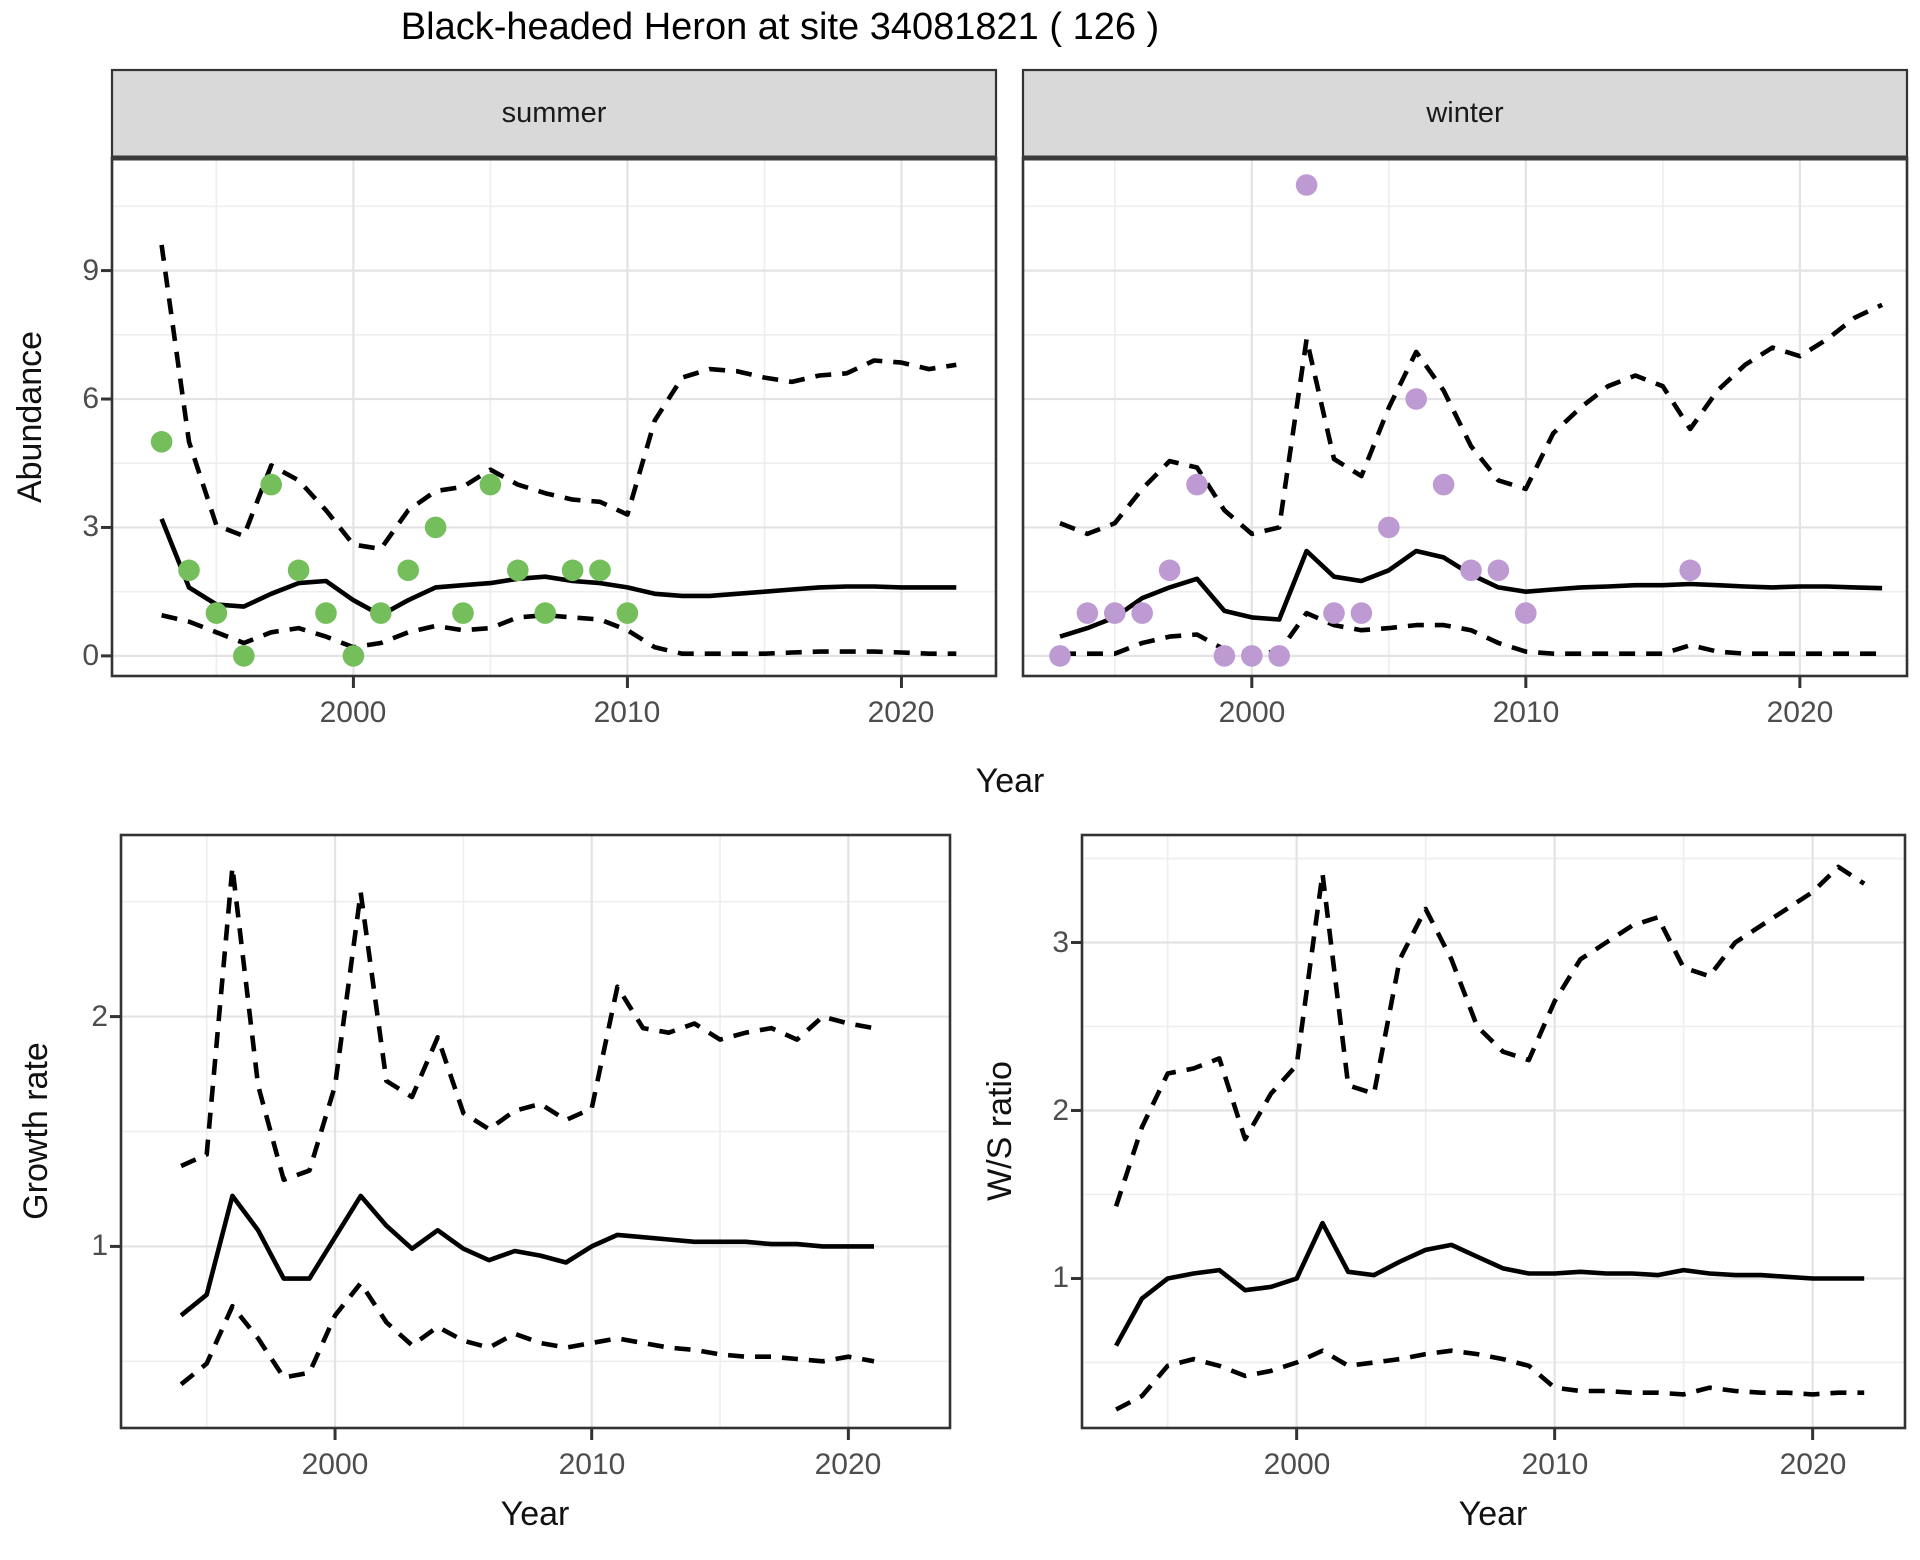 This screenshot has height=1560, width=1920. Describe the element at coordinates (1493, 1514) in the screenshot. I see `x-axis-title-year-ws: Year` at that location.